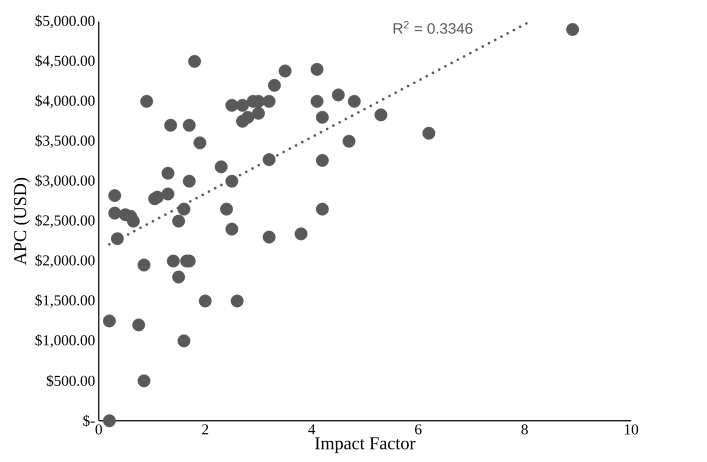 This screenshot has height=462, width=707. Describe the element at coordinates (89, 420) in the screenshot. I see `y-tick-label: $-` at that location.